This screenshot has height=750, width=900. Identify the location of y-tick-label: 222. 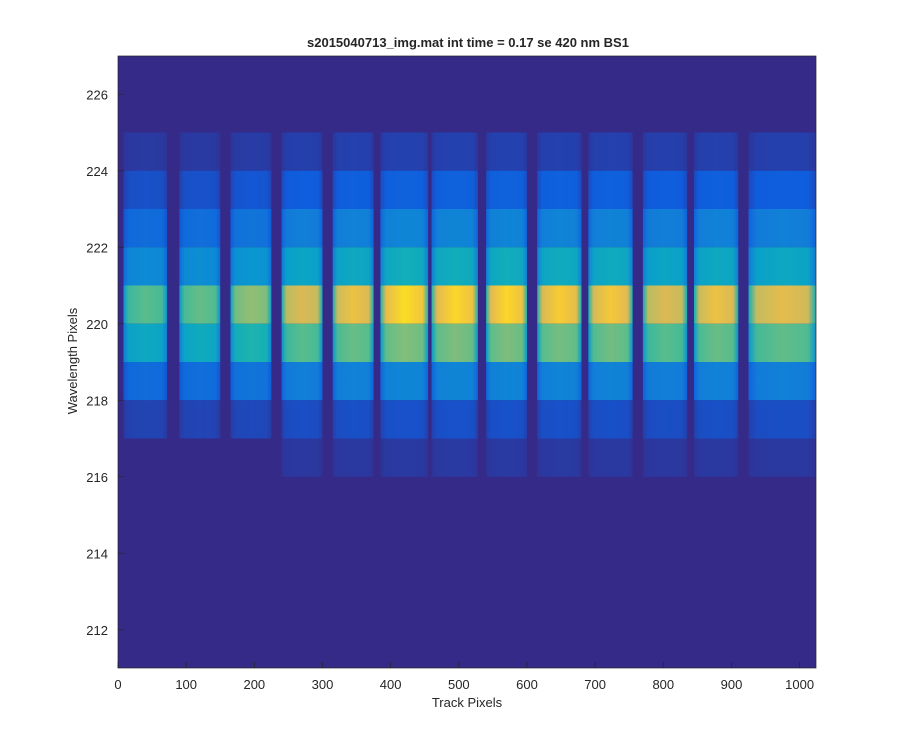
(97, 247).